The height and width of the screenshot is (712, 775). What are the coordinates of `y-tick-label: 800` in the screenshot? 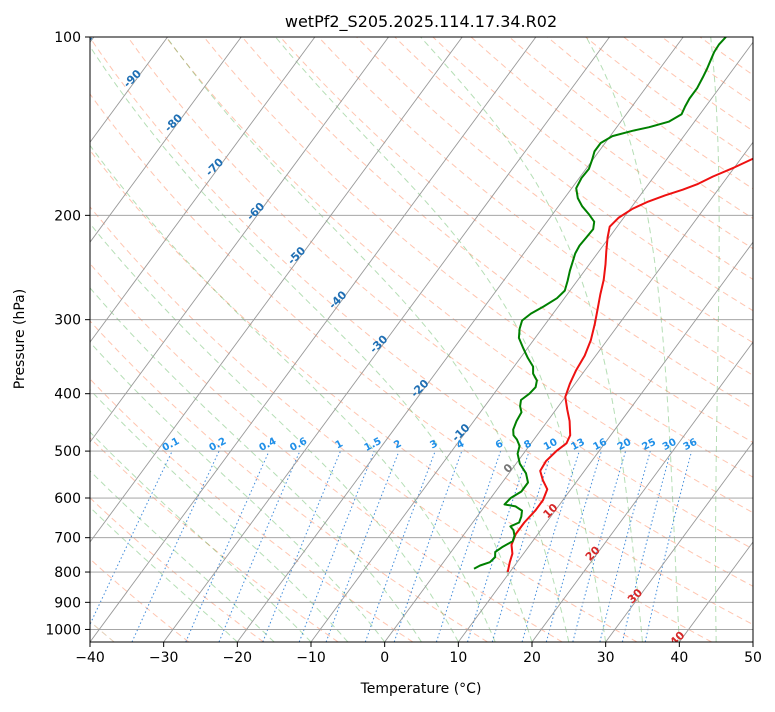 It's located at (67, 573).